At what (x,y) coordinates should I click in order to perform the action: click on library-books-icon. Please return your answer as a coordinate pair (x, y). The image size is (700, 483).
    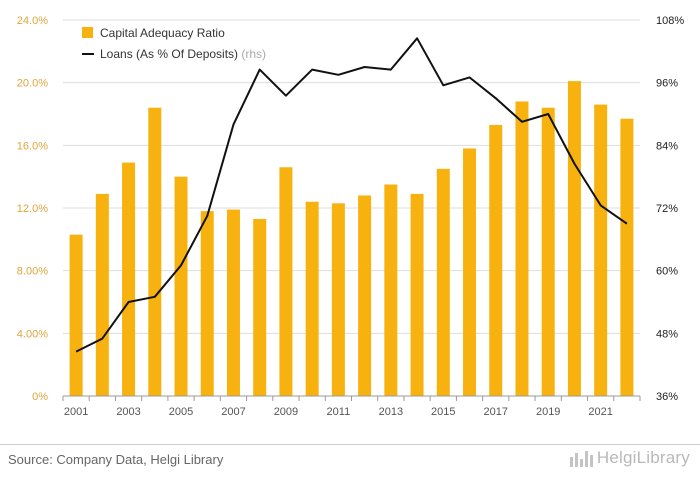
    Looking at the image, I should click on (581, 458).